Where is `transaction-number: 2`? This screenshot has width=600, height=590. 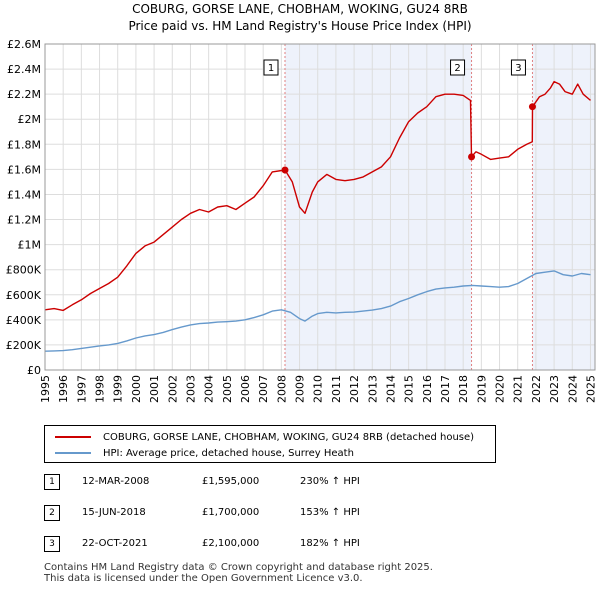
transaction-number: 2 is located at coordinates (52, 513).